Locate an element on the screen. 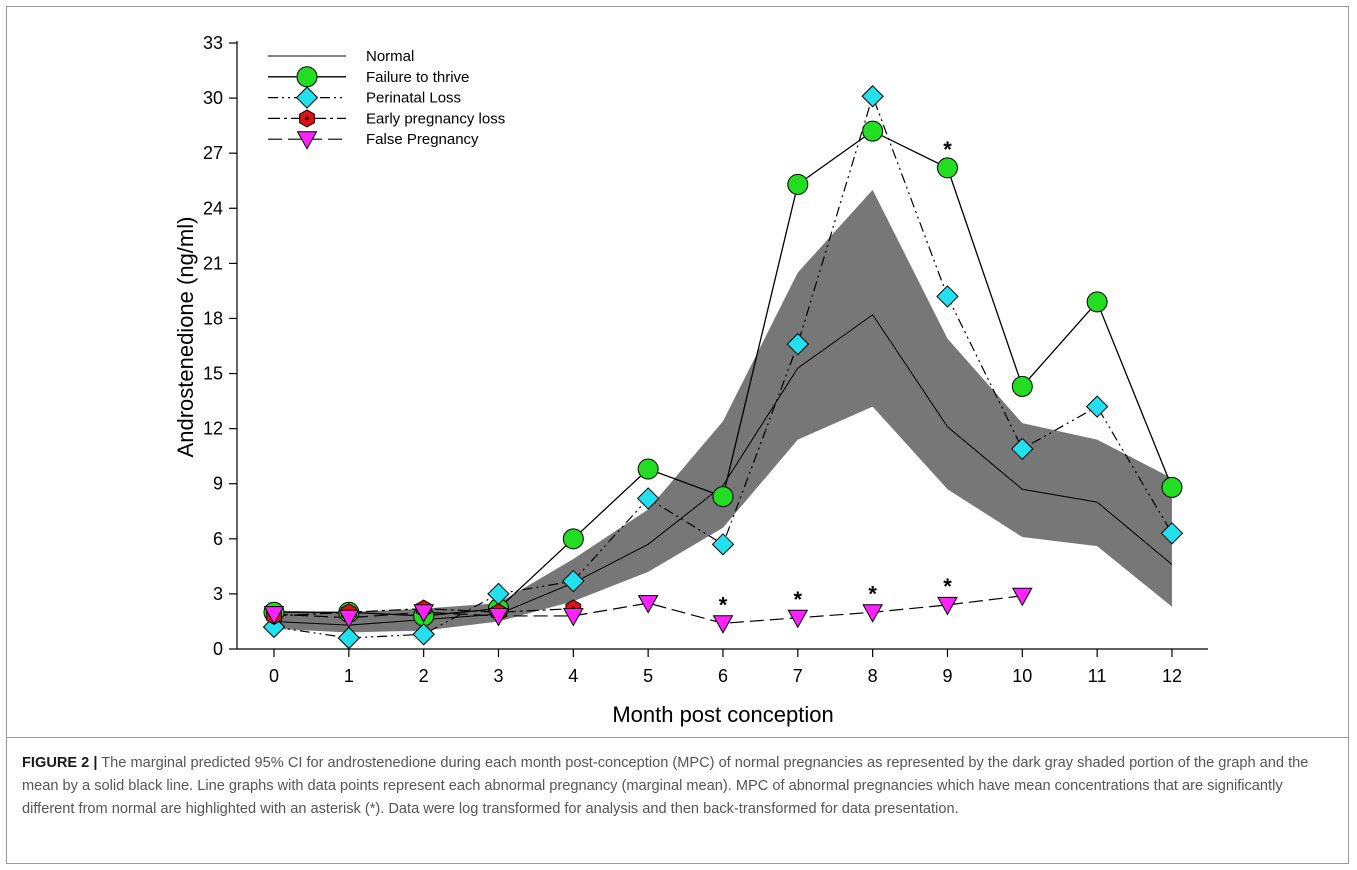 The width and height of the screenshot is (1357, 870). y-tick-label-11: 33 is located at coordinates (213, 43).